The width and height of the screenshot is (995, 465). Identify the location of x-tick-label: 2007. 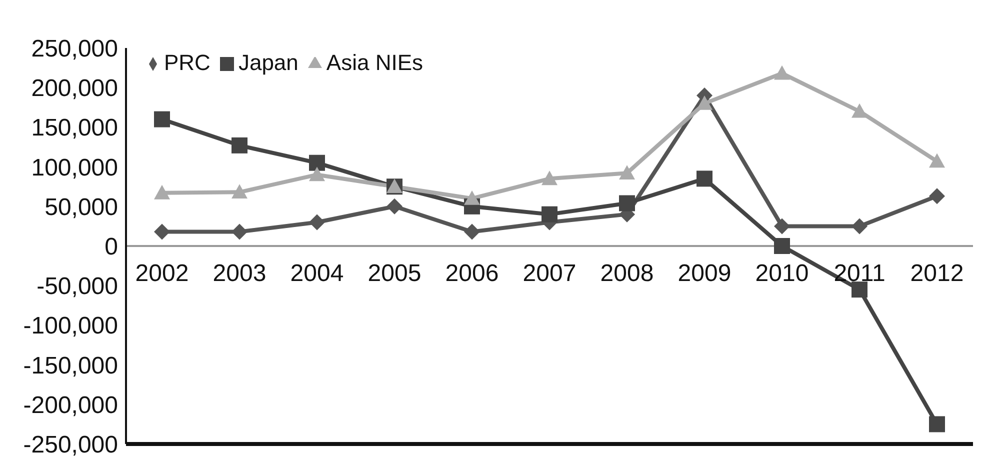
(549, 273).